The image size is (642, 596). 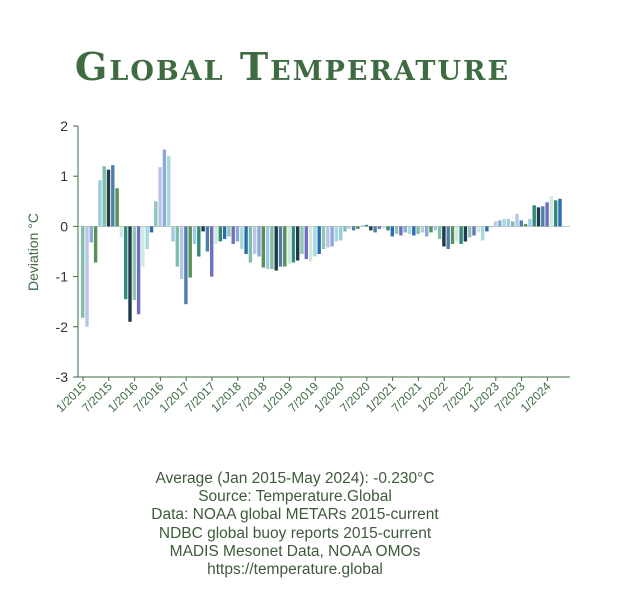 I want to click on x-tick-label: 1/2024, so click(x=536, y=397).